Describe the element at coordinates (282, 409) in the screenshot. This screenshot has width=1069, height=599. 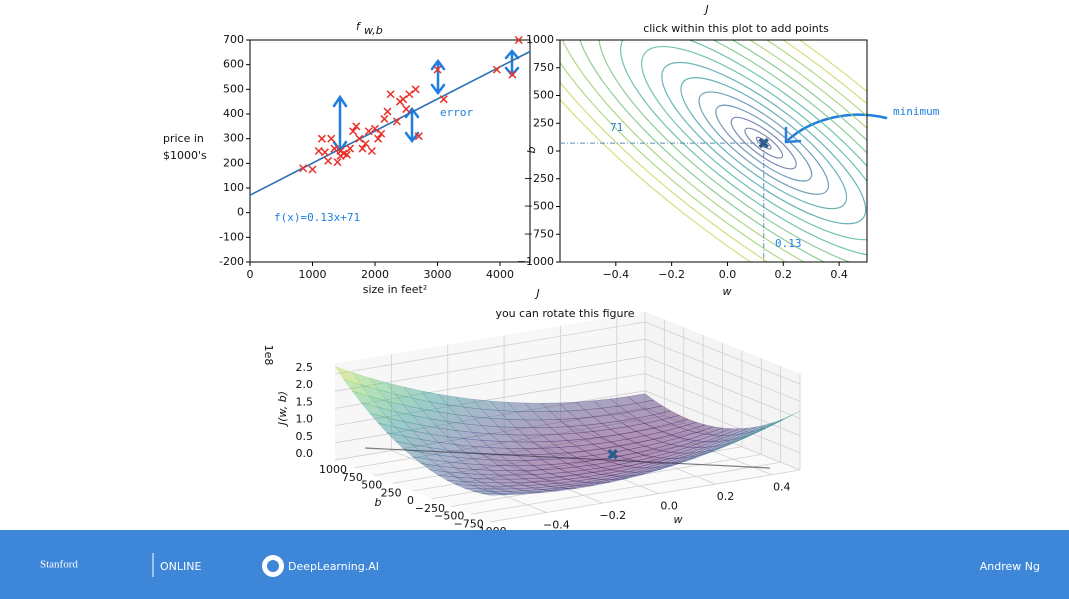
I see `z-axis-label: J(w, b)` at that location.